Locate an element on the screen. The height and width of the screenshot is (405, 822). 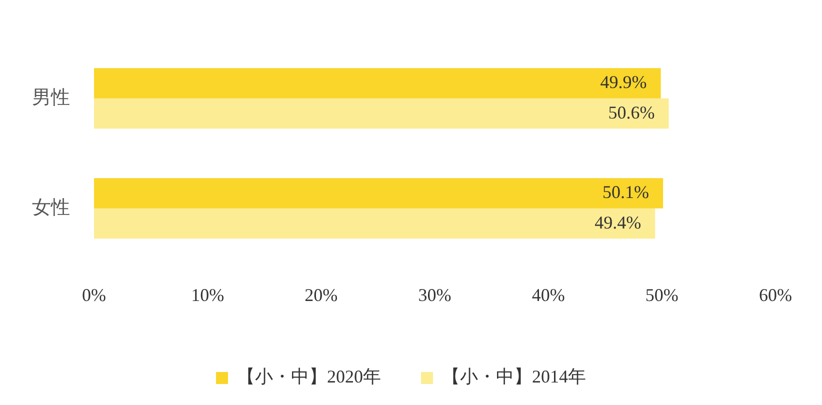
data-label: 49.9% is located at coordinates (623, 82).